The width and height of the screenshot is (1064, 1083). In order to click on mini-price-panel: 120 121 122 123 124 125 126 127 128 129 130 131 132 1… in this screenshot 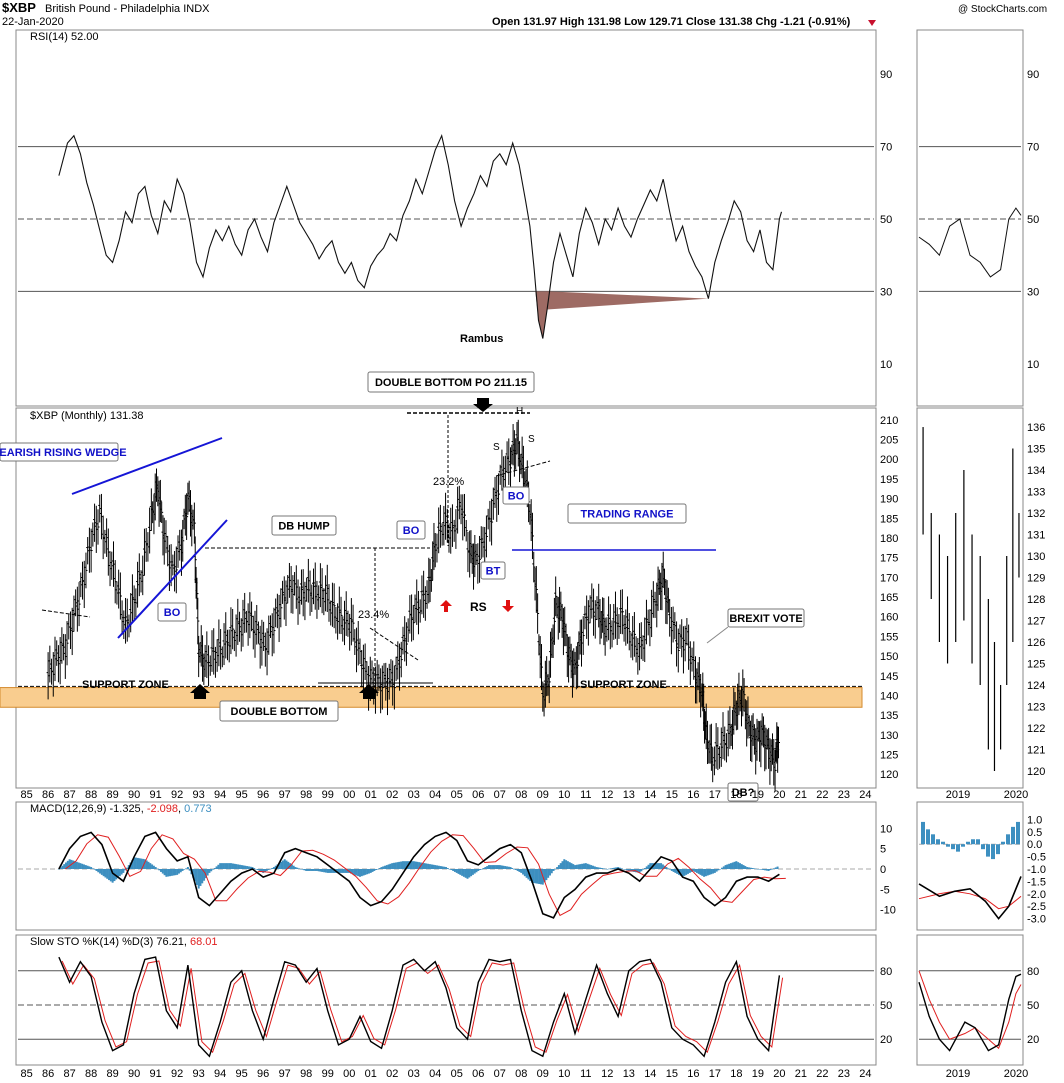, I will do `click(980, 598)`.